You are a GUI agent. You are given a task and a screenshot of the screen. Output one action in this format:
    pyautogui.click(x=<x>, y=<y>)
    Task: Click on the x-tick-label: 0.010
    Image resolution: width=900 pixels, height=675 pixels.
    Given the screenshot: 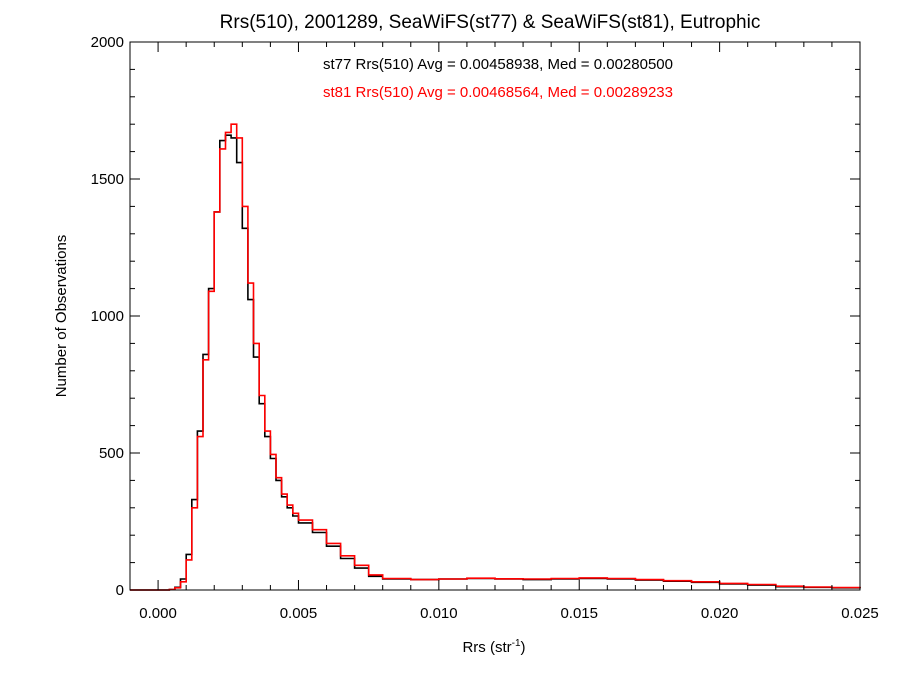 What is the action you would take?
    pyautogui.click(x=439, y=613)
    